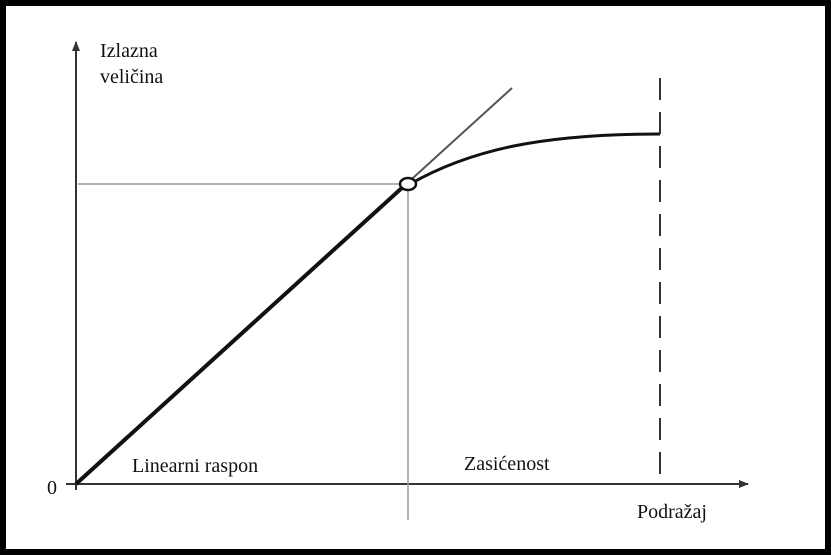  What do you see at coordinates (52, 488) in the screenshot?
I see `origin-label: 0` at bounding box center [52, 488].